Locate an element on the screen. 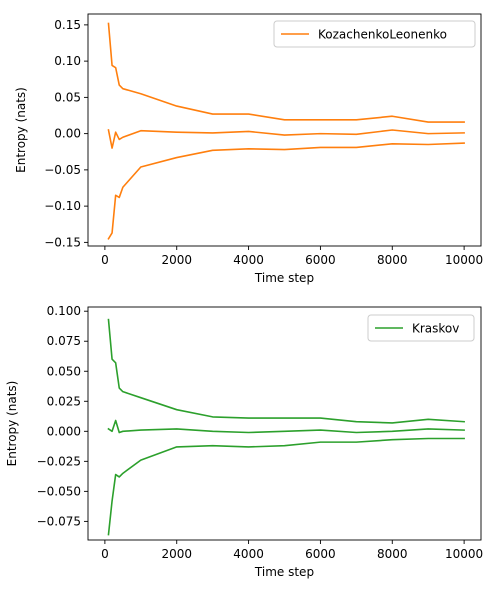 This screenshot has height=600, width=500. y-tick-label: 0.050 is located at coordinates (64, 371).